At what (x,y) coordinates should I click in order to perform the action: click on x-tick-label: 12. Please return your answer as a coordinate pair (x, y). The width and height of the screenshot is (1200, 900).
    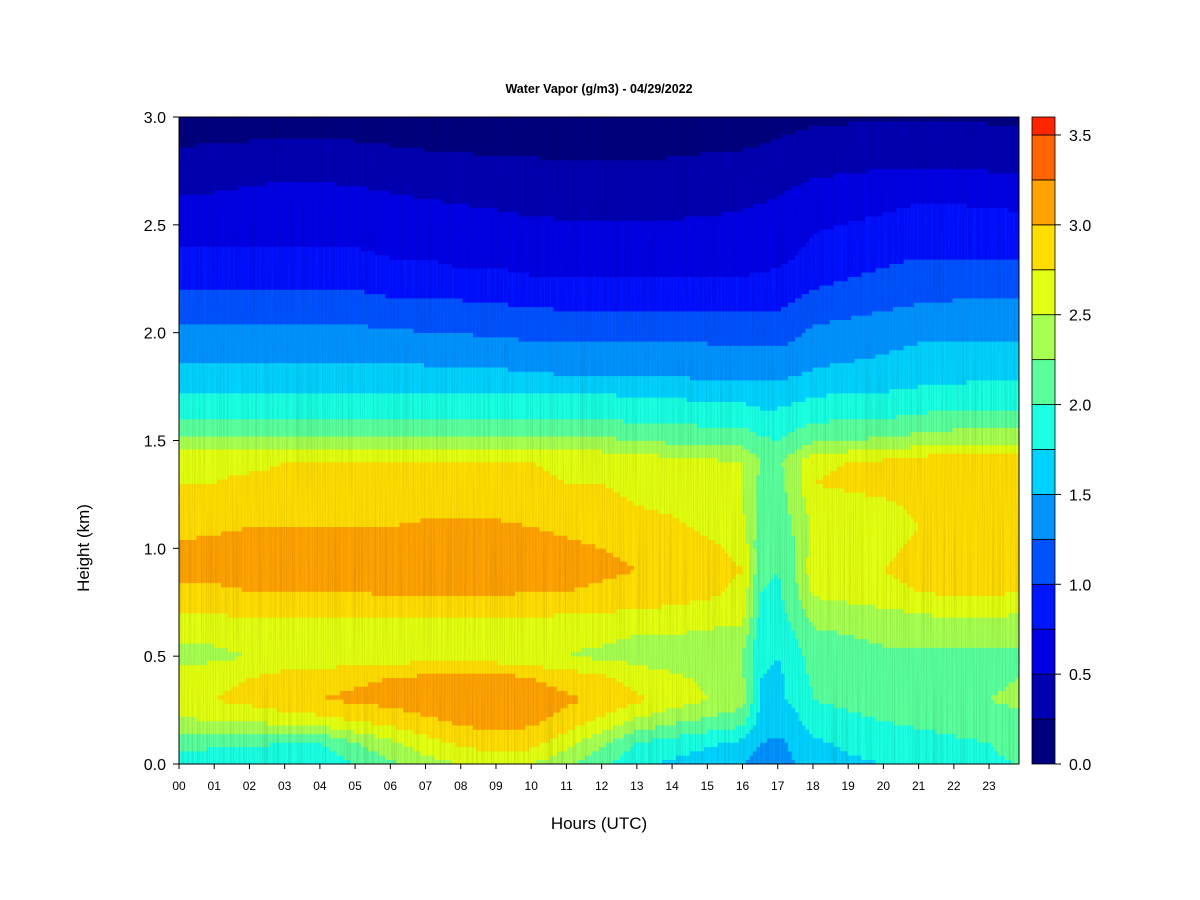
    Looking at the image, I should click on (602, 786).